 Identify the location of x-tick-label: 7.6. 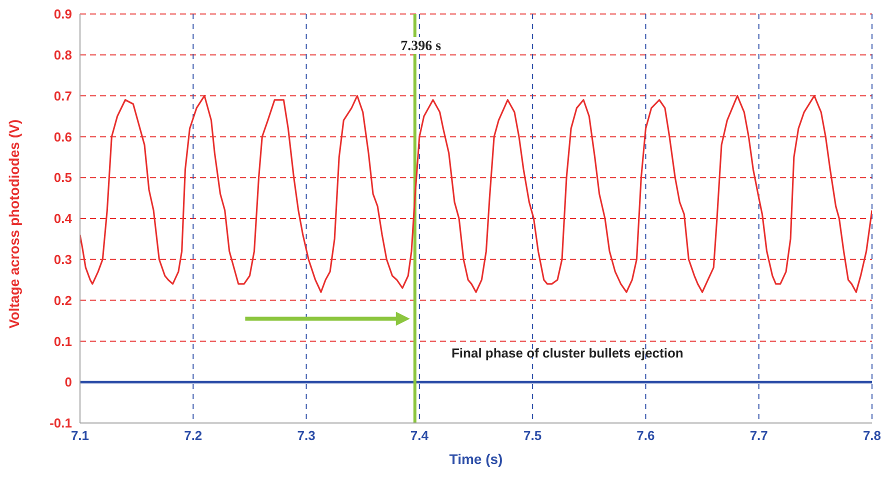
(645, 436).